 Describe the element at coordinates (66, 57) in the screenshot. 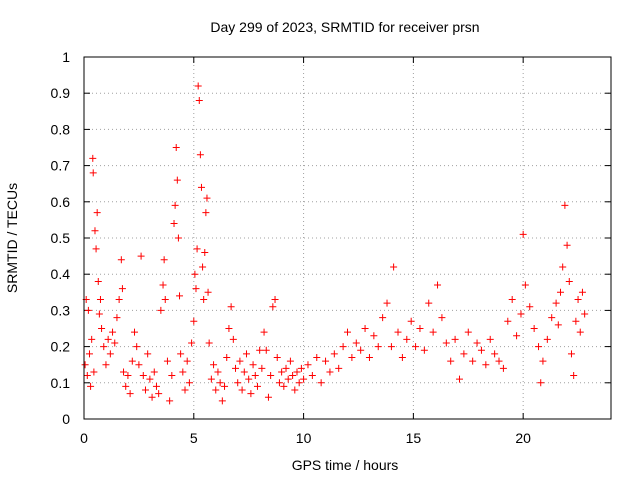

I see `y-tick-label: 1` at that location.